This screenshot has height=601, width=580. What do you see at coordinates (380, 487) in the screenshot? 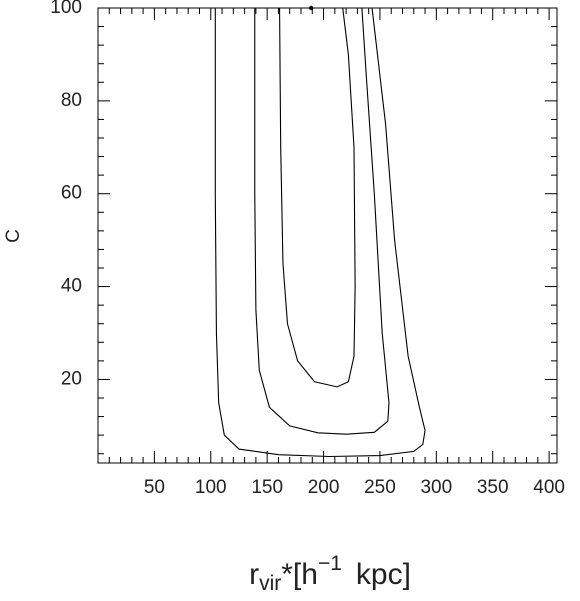
I see `x-tick-label: 250` at bounding box center [380, 487].